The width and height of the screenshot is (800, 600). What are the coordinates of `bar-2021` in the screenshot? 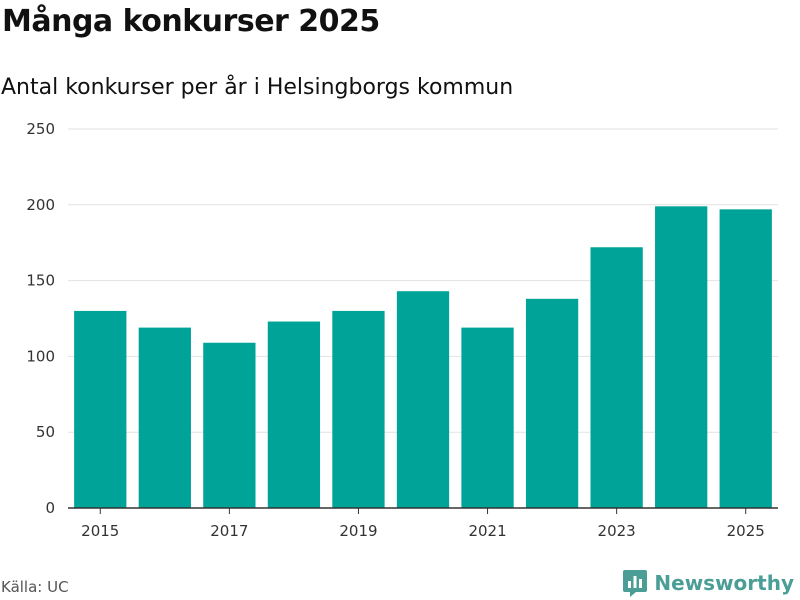 It's located at (487, 417).